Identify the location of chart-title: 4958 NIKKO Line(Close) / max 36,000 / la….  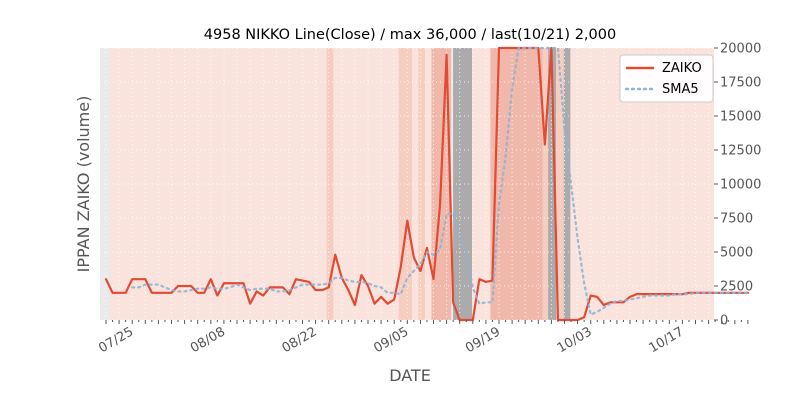
(410, 35).